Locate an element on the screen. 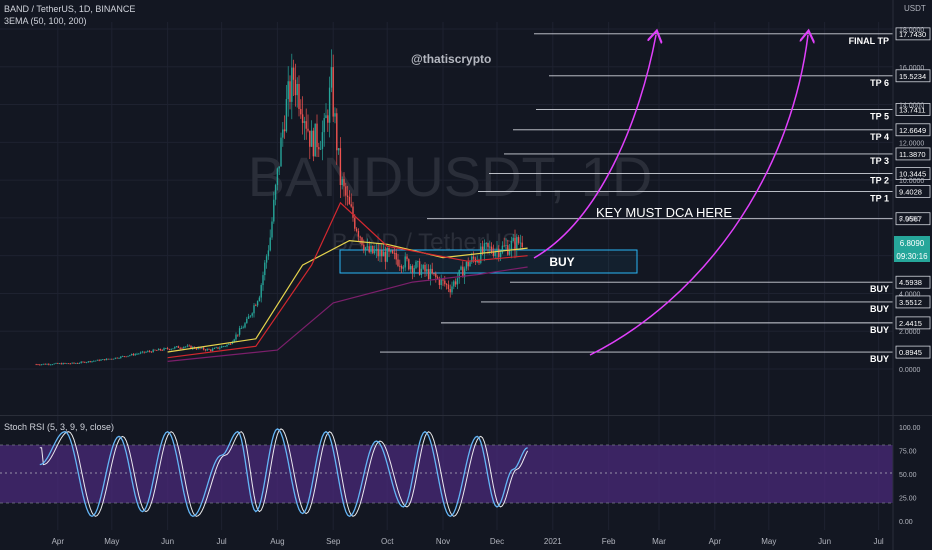 The height and width of the screenshot is (550, 932). time-tick-label: May is located at coordinates (768, 541).